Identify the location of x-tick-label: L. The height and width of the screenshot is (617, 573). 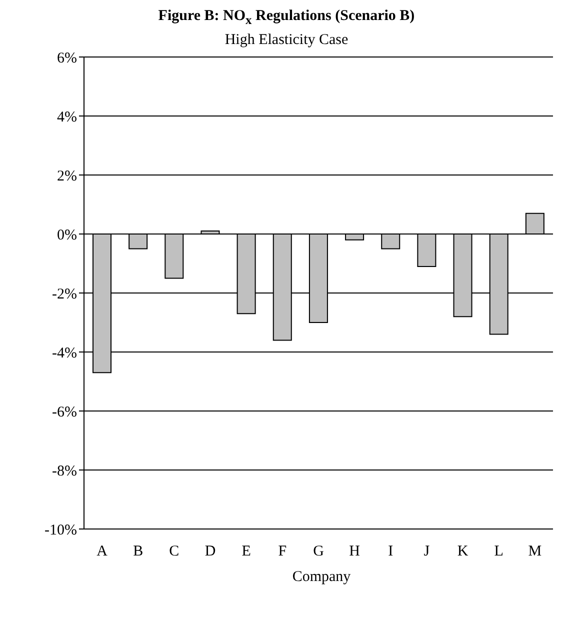
(499, 552).